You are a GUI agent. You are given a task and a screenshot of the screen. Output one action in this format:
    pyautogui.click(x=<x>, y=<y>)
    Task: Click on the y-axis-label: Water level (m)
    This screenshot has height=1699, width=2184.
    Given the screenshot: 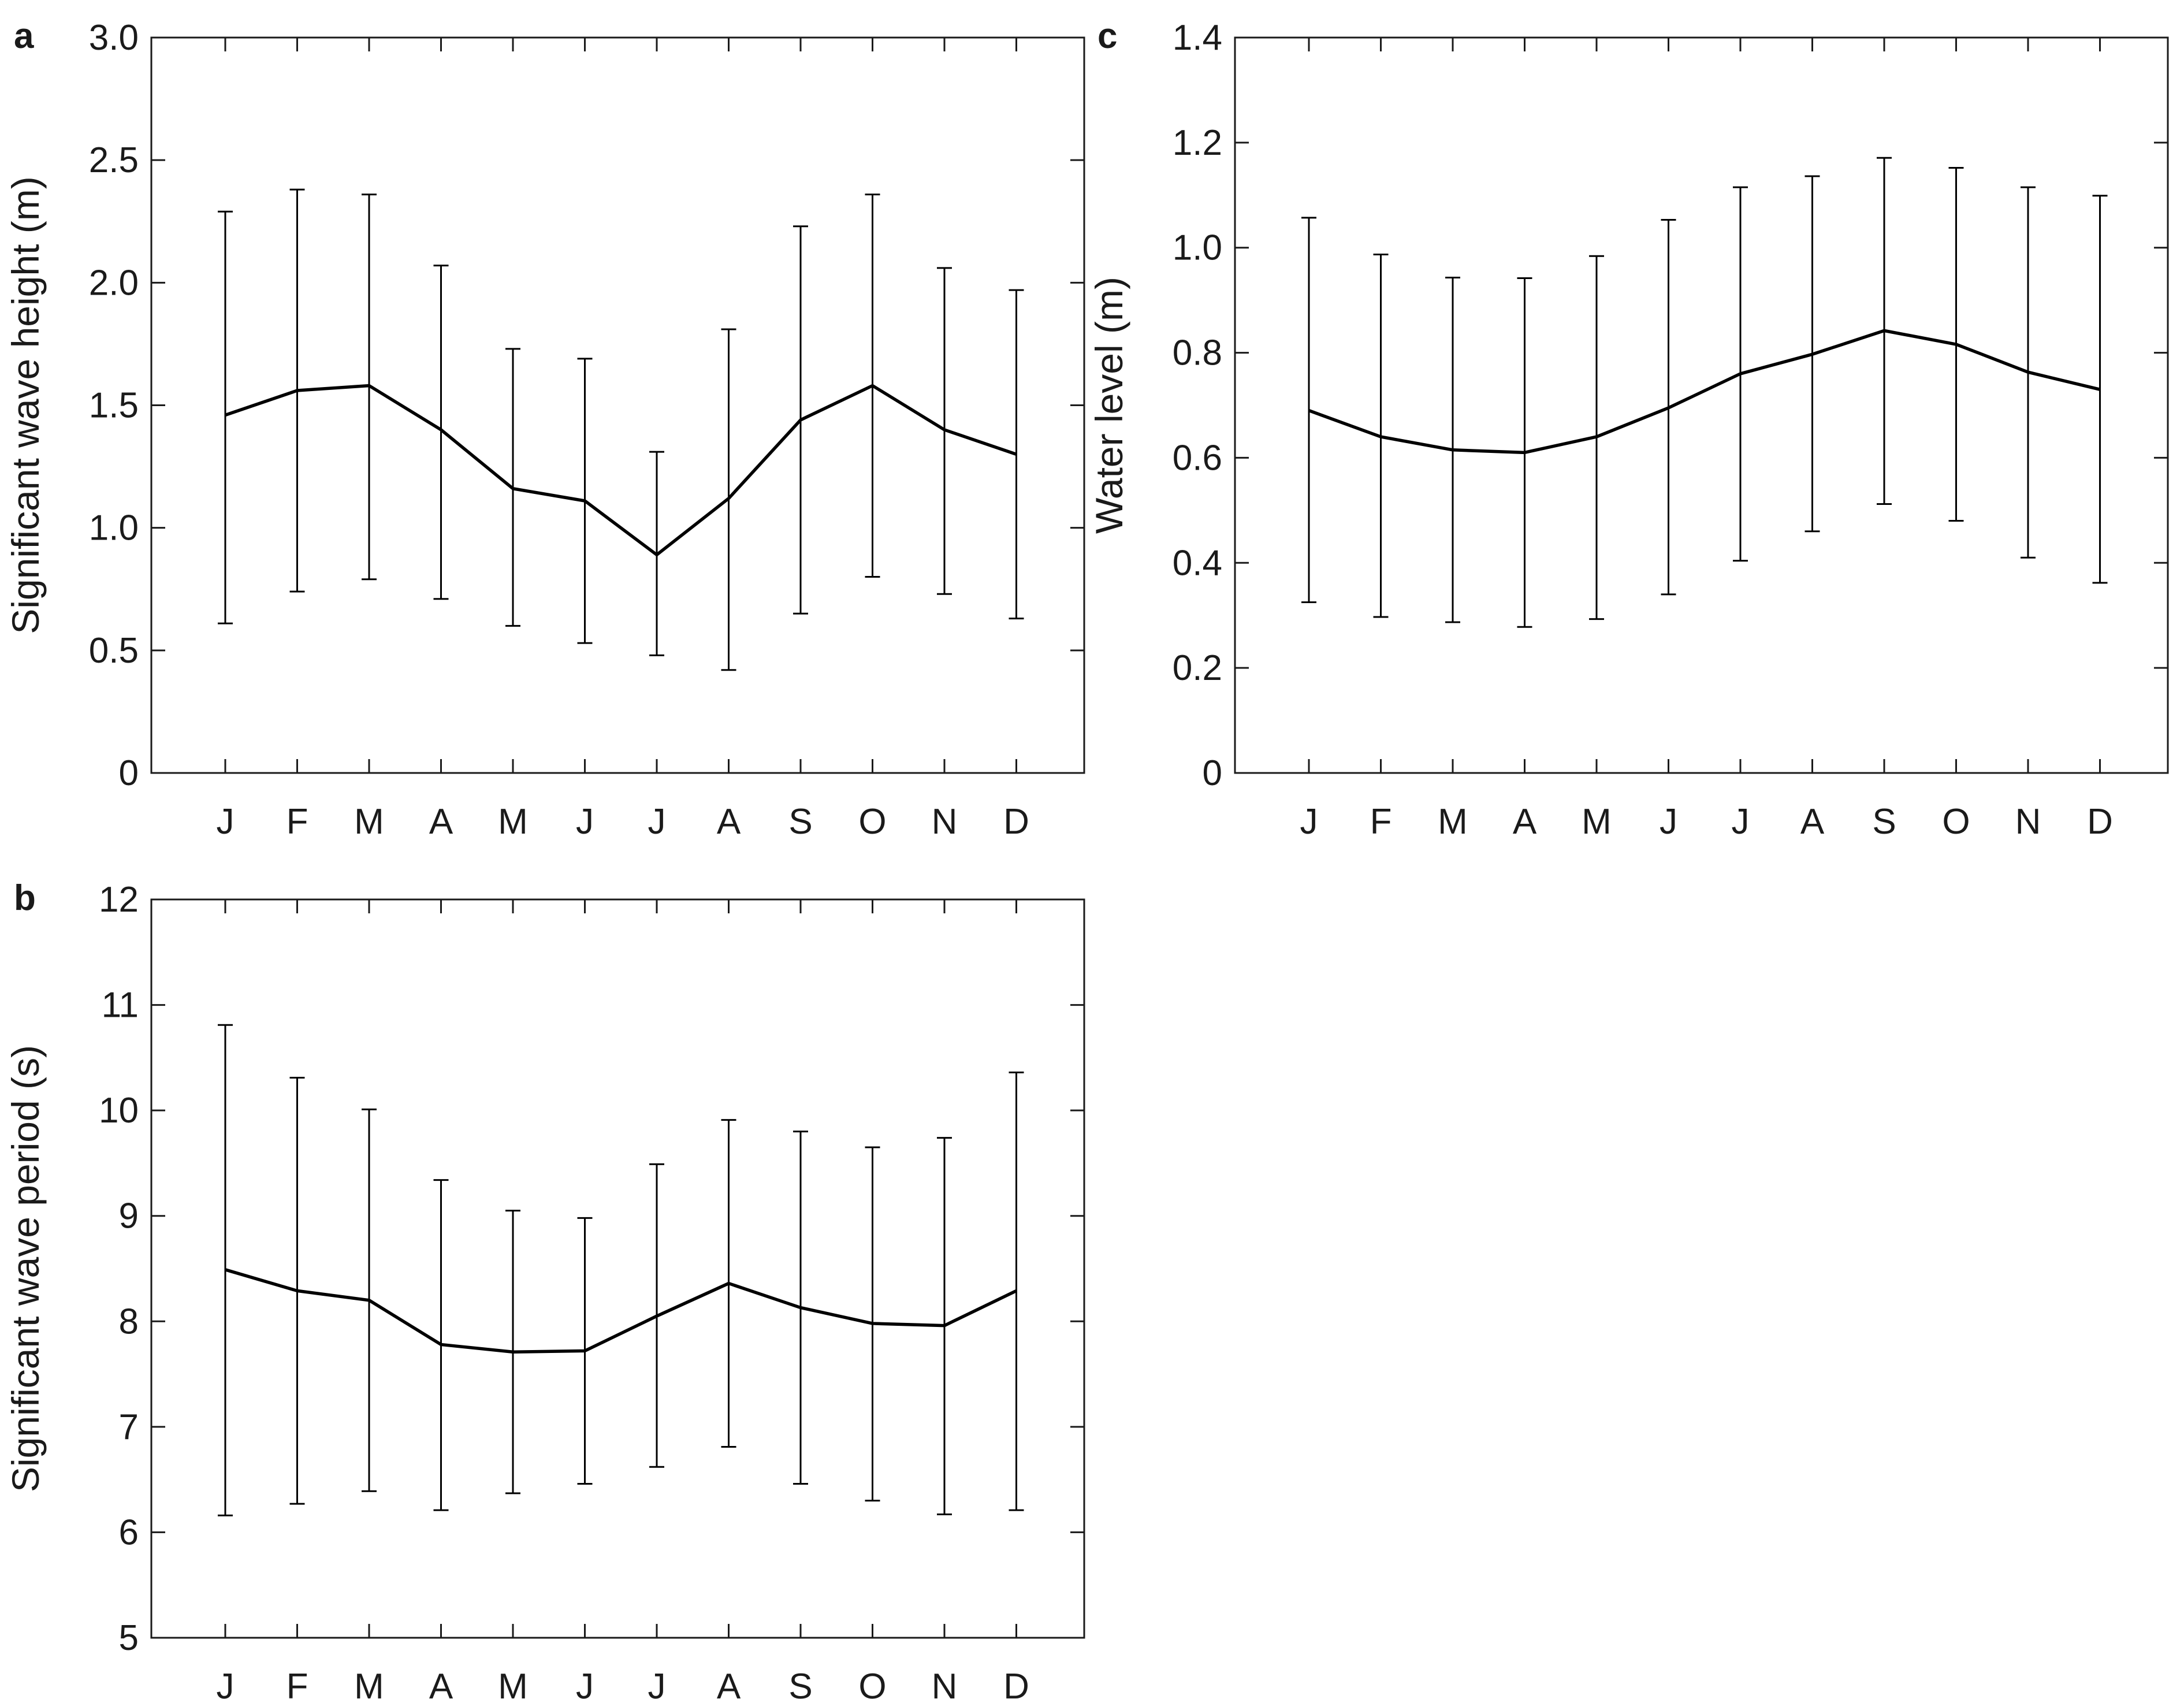 What is the action you would take?
    pyautogui.click(x=1109, y=405)
    